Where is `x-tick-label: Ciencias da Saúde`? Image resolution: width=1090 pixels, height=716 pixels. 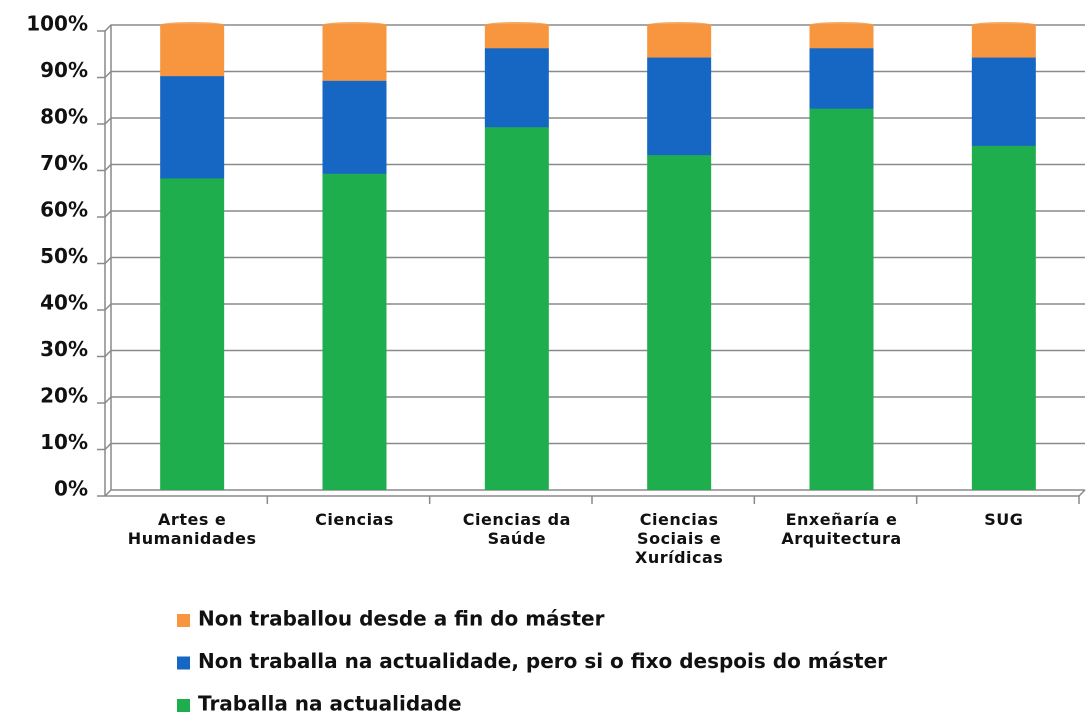 x-tick-label: Ciencias da Saúde is located at coordinates (516, 529).